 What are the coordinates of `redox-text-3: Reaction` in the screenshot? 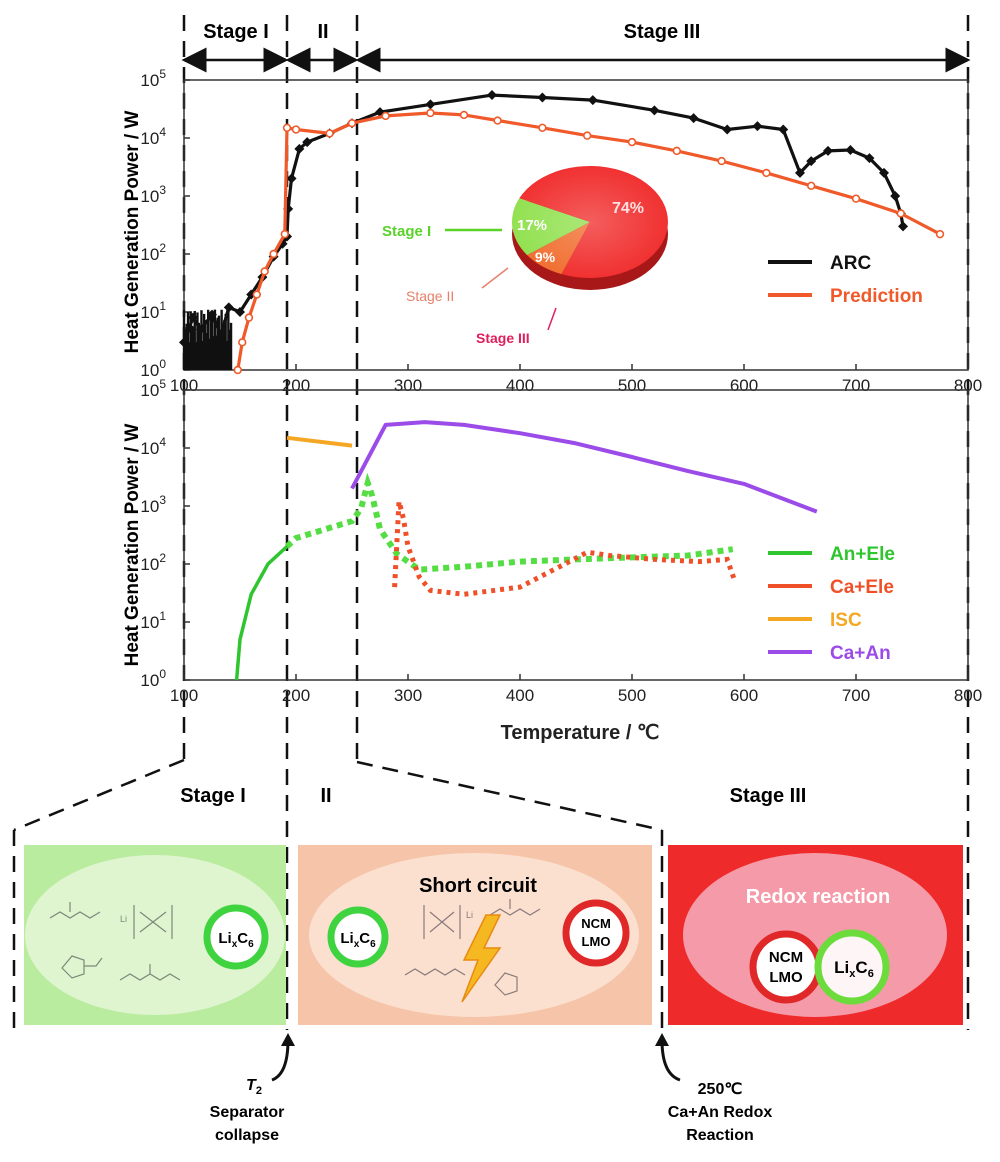 It's located at (720, 1135).